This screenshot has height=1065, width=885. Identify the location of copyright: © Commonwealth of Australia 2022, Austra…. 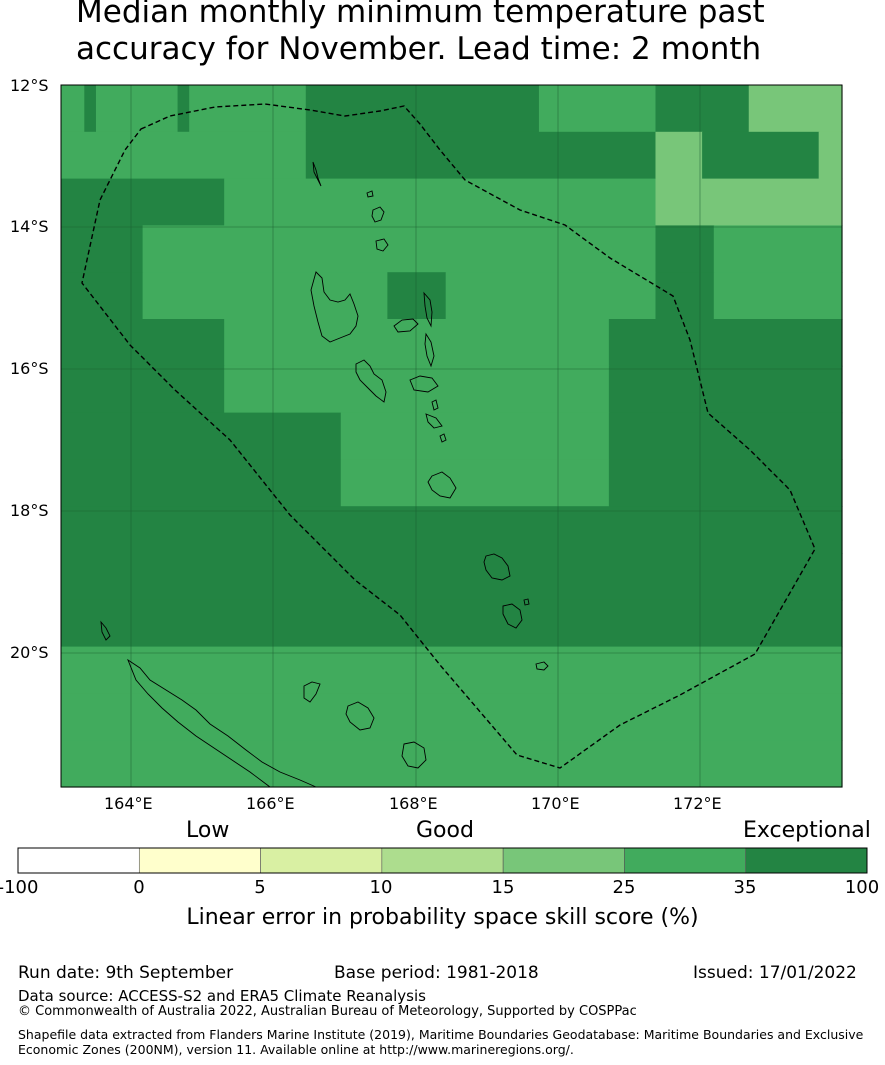
(327, 1011).